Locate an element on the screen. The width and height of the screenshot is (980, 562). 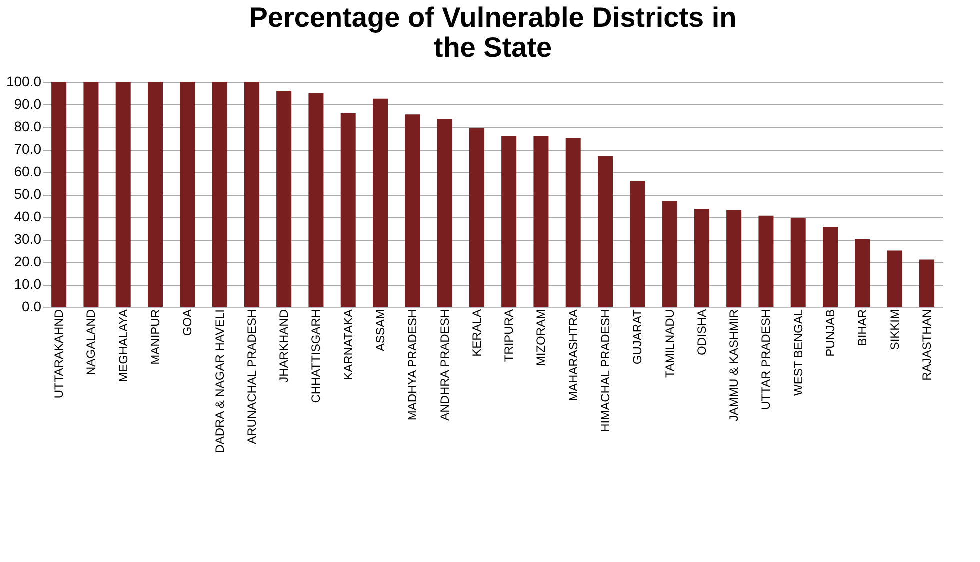
x-tick-label: JAMMU & KASHMIR is located at coordinates (734, 365).